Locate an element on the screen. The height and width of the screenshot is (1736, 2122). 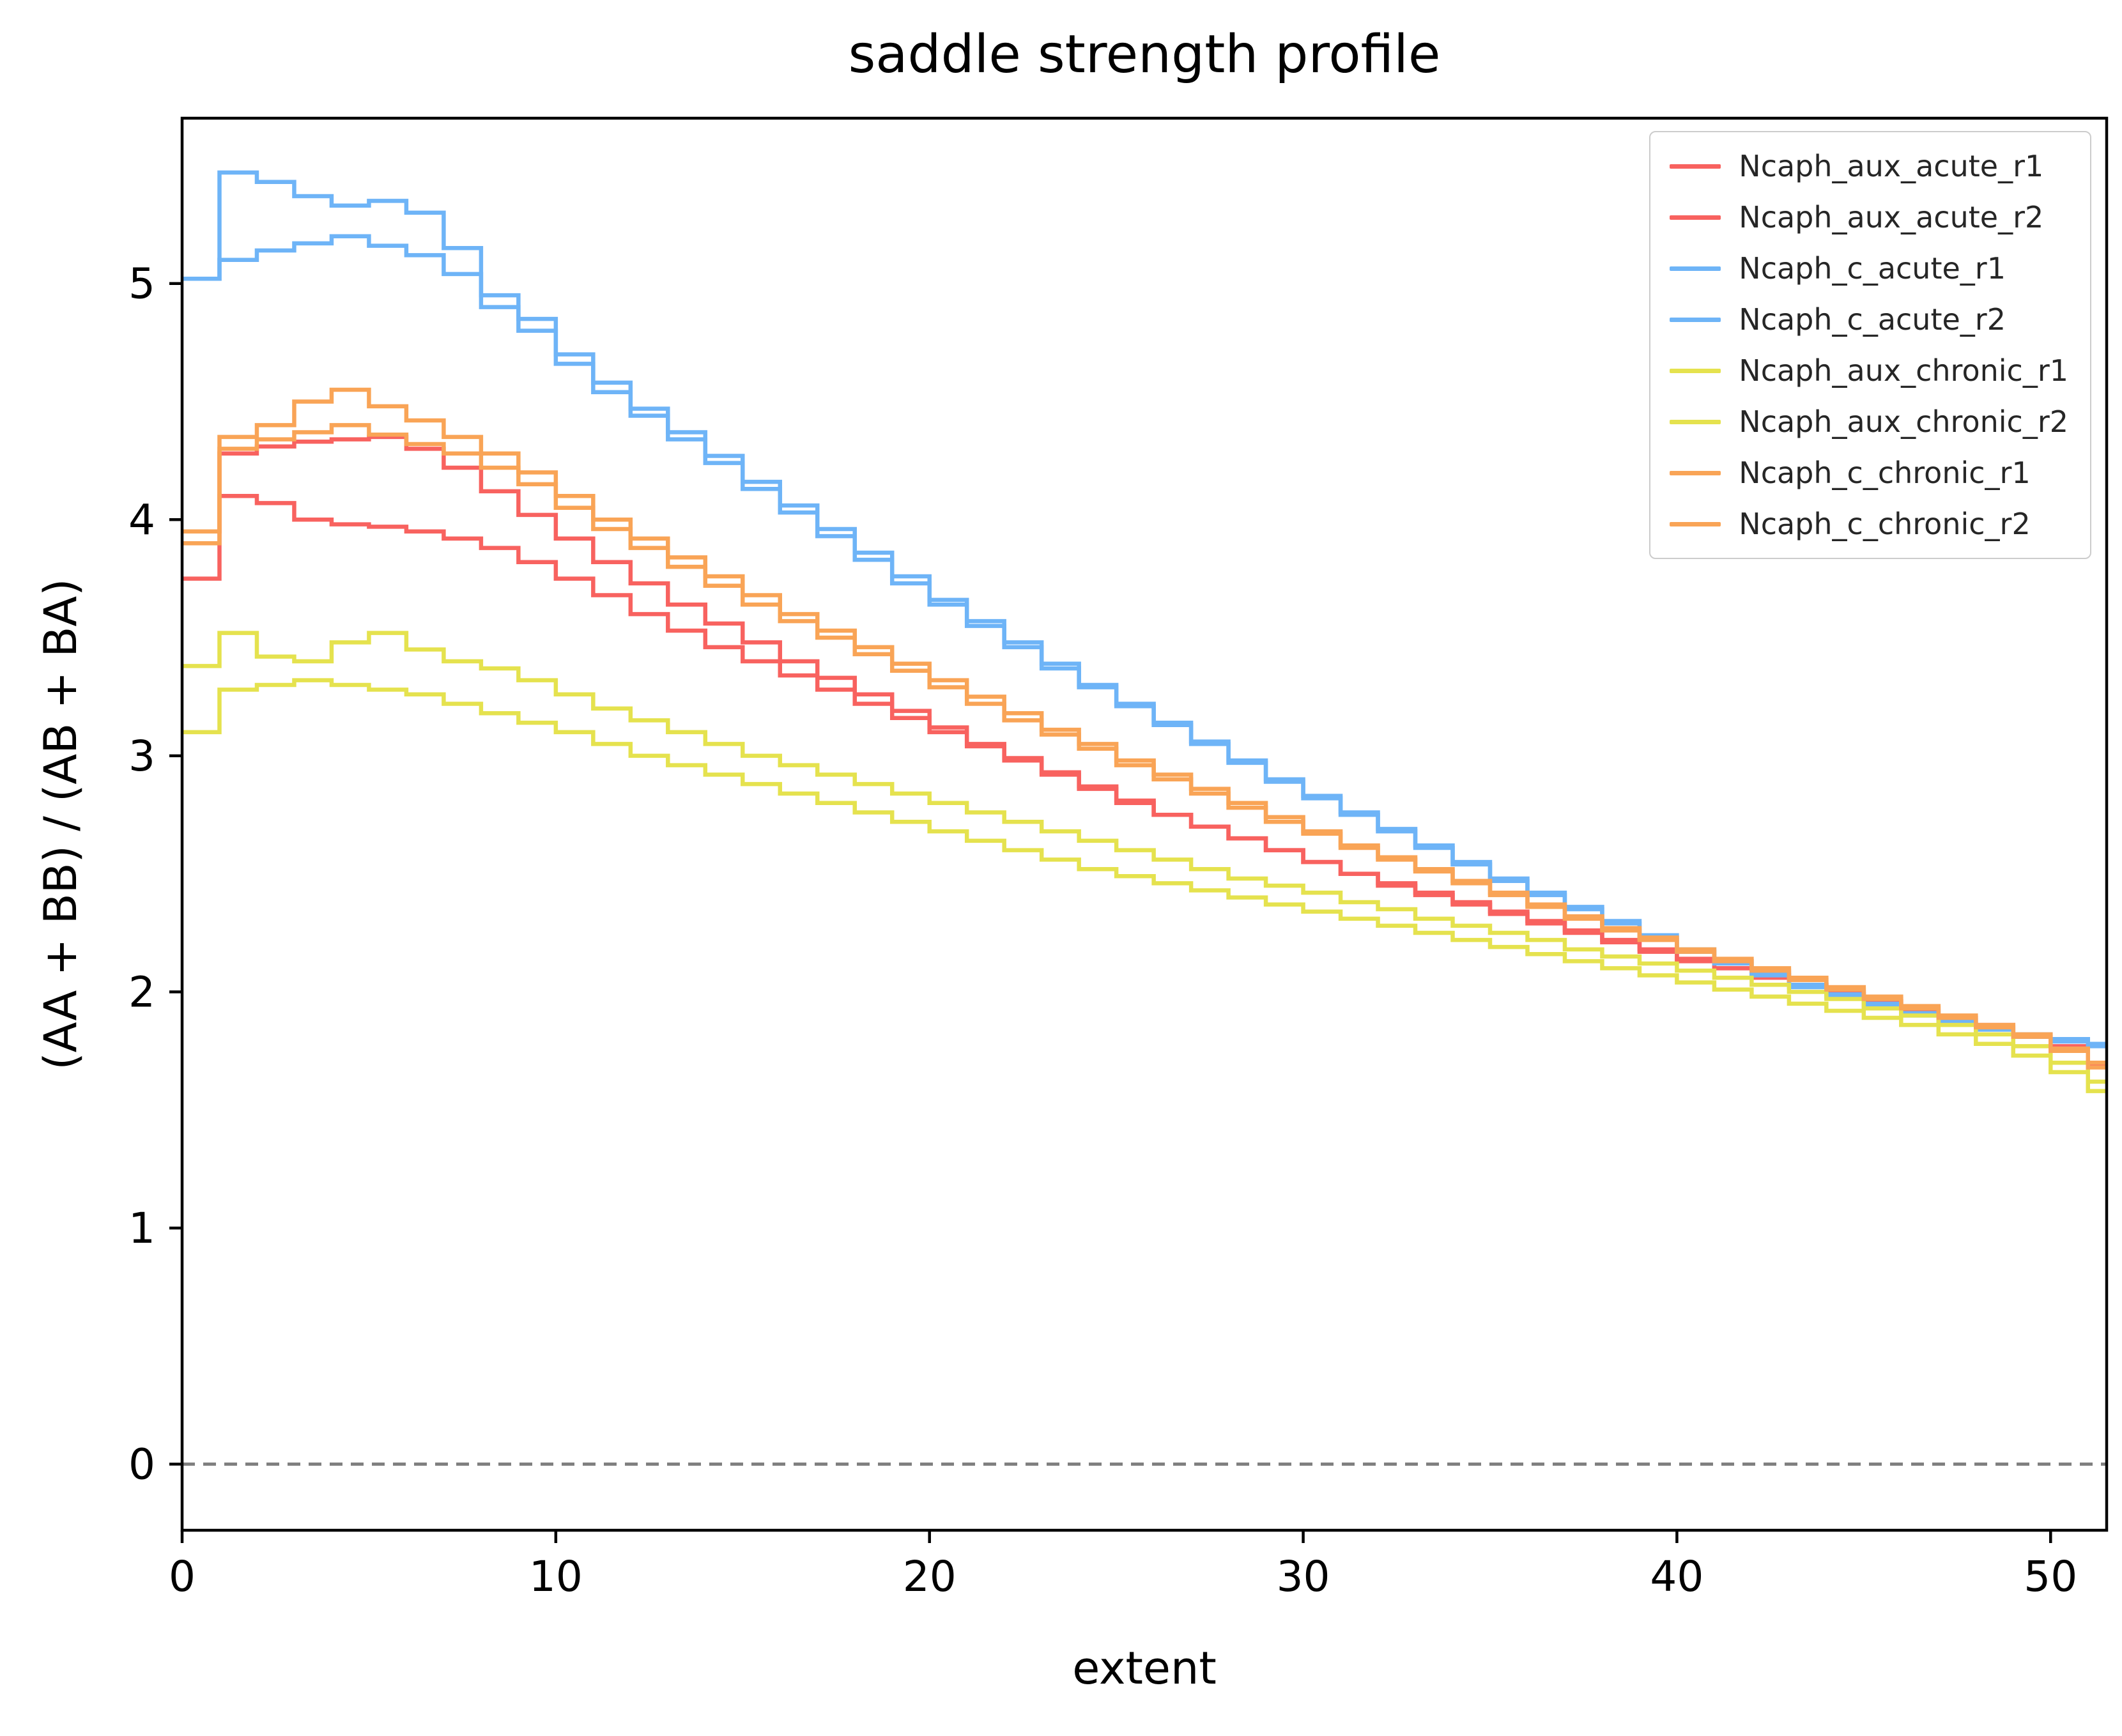
legend-item-Ncaph_c_acute_r1: Ncaph_c_acute_r1 is located at coordinates (1869, 268).